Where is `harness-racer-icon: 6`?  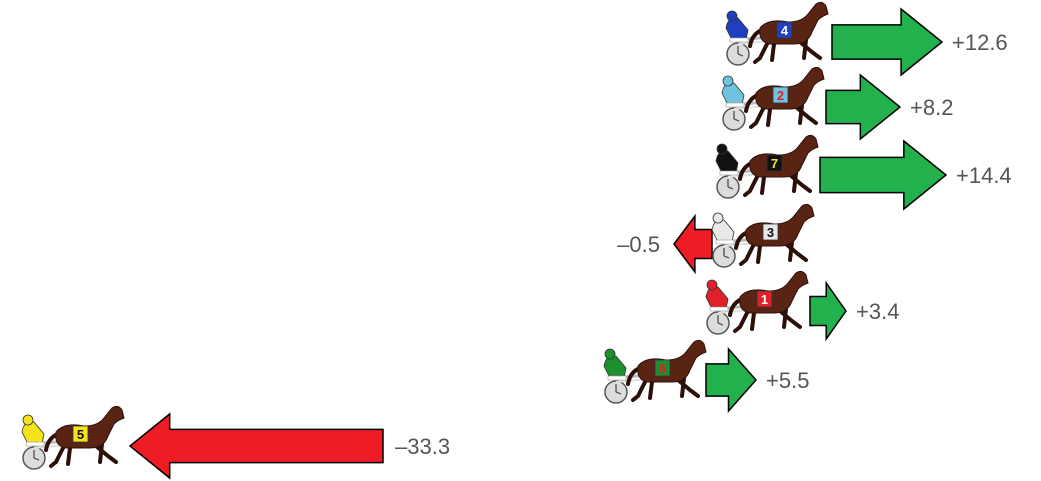
harness-racer-icon: 6 is located at coordinates (655, 371).